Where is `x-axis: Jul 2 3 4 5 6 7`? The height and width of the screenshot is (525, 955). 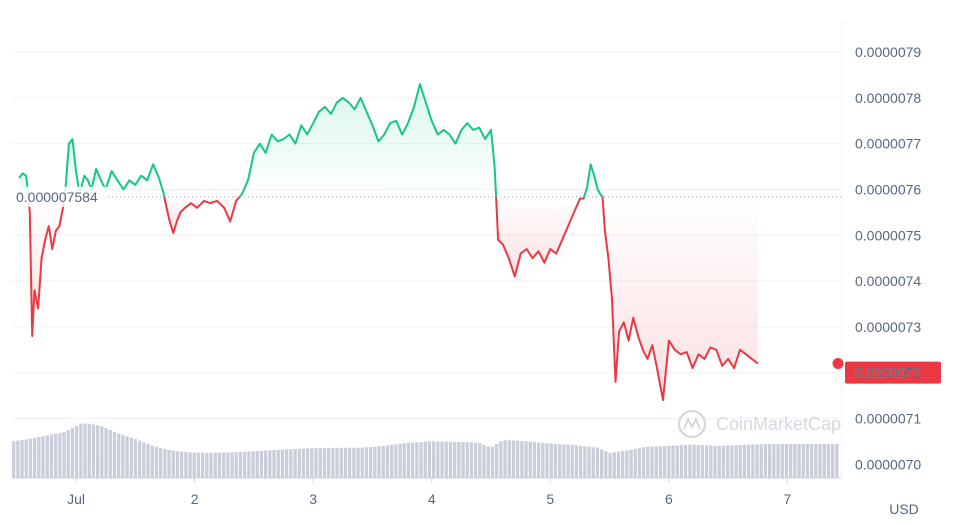 x-axis: Jul 2 3 4 5 6 7 is located at coordinates (429, 492).